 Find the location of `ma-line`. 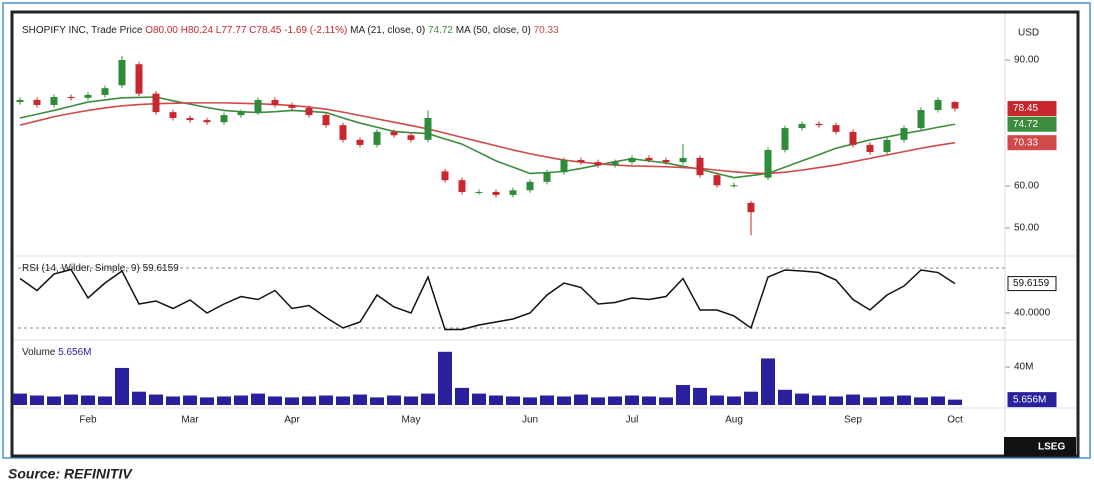

ma-line is located at coordinates (487, 137).